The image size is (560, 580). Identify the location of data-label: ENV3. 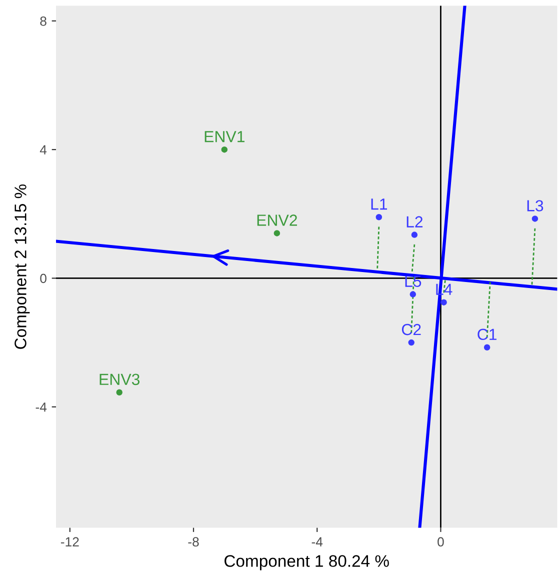
(120, 380).